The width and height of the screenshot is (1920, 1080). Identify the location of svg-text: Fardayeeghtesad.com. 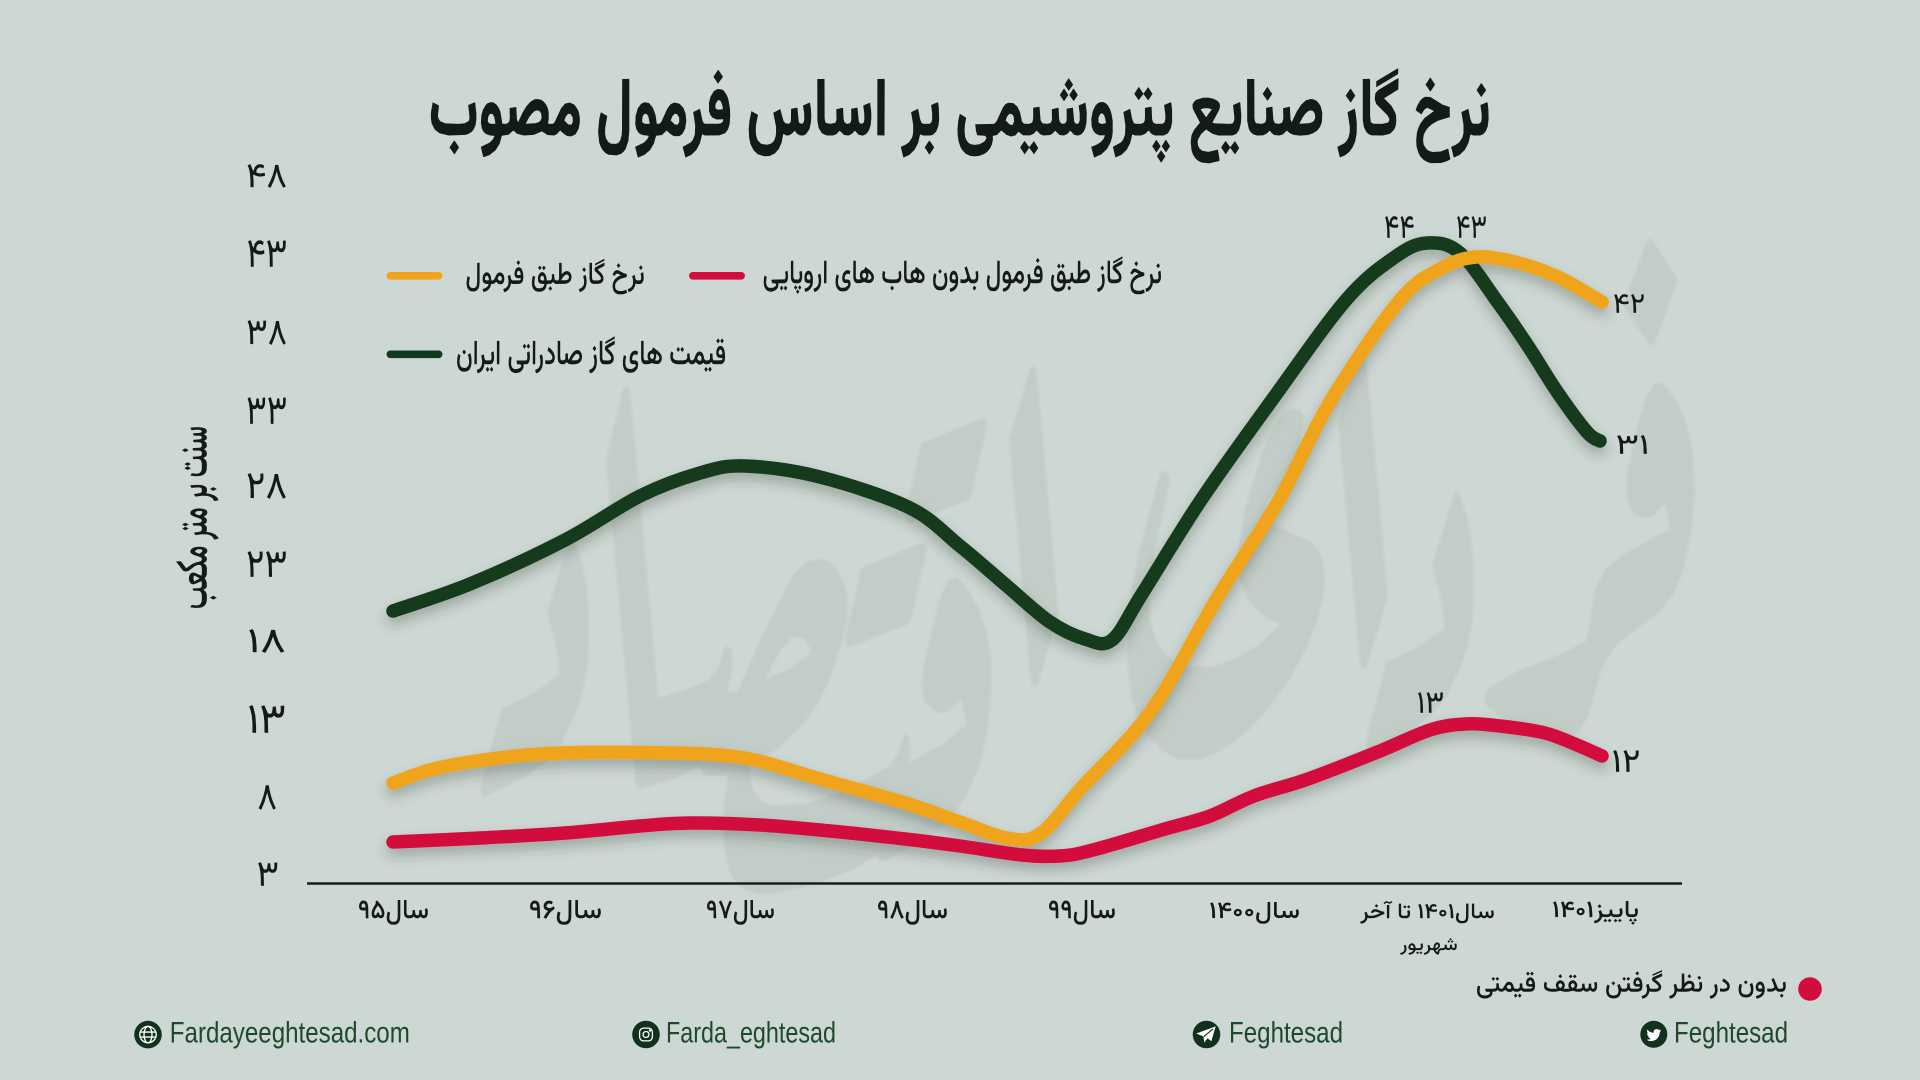
(290, 1033).